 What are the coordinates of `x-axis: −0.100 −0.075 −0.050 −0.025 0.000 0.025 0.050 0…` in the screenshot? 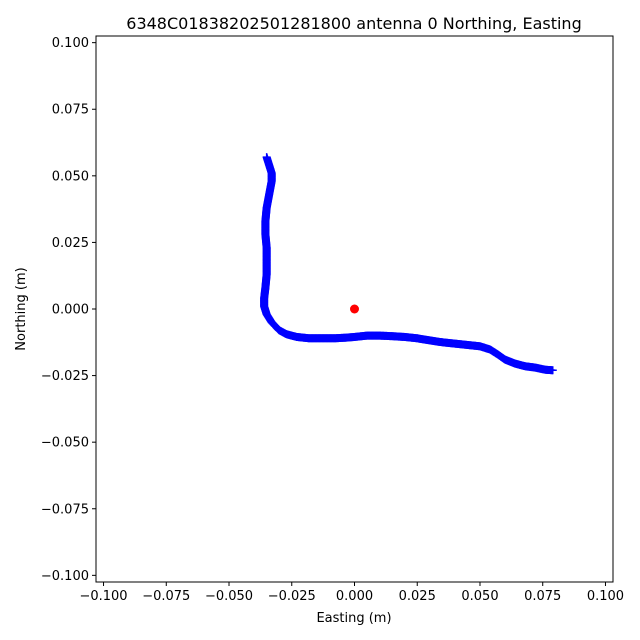 It's located at (351, 593).